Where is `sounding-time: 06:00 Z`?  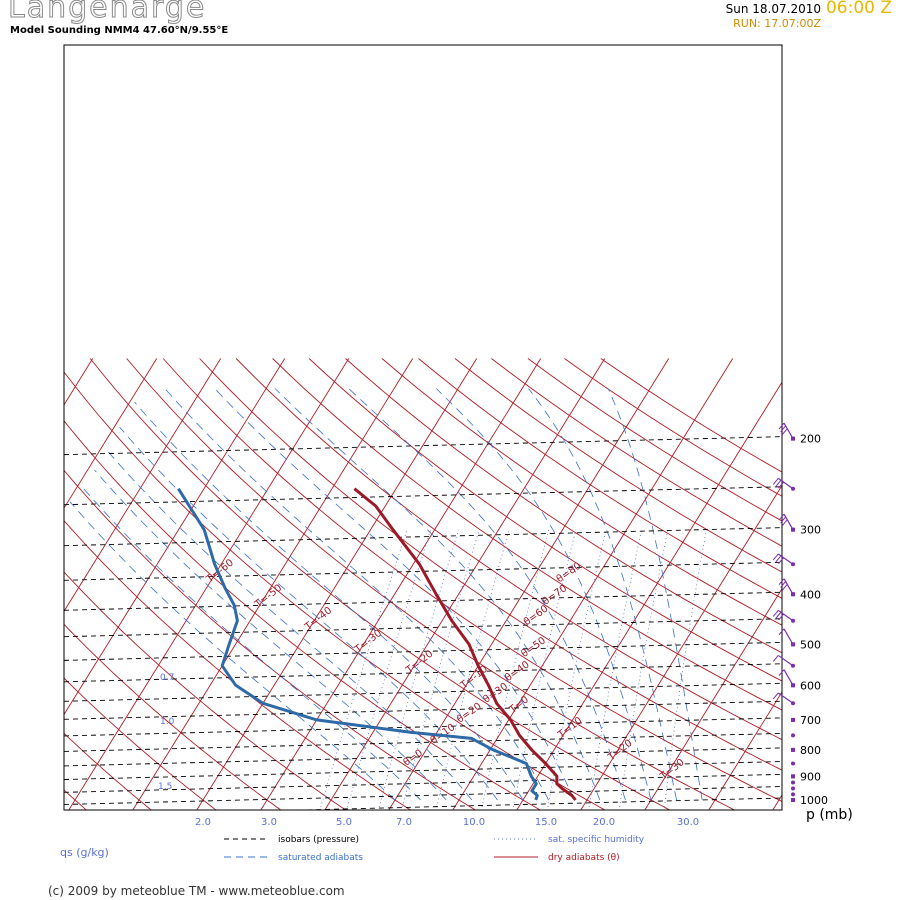
sounding-time: 06:00 Z is located at coordinates (858, 9).